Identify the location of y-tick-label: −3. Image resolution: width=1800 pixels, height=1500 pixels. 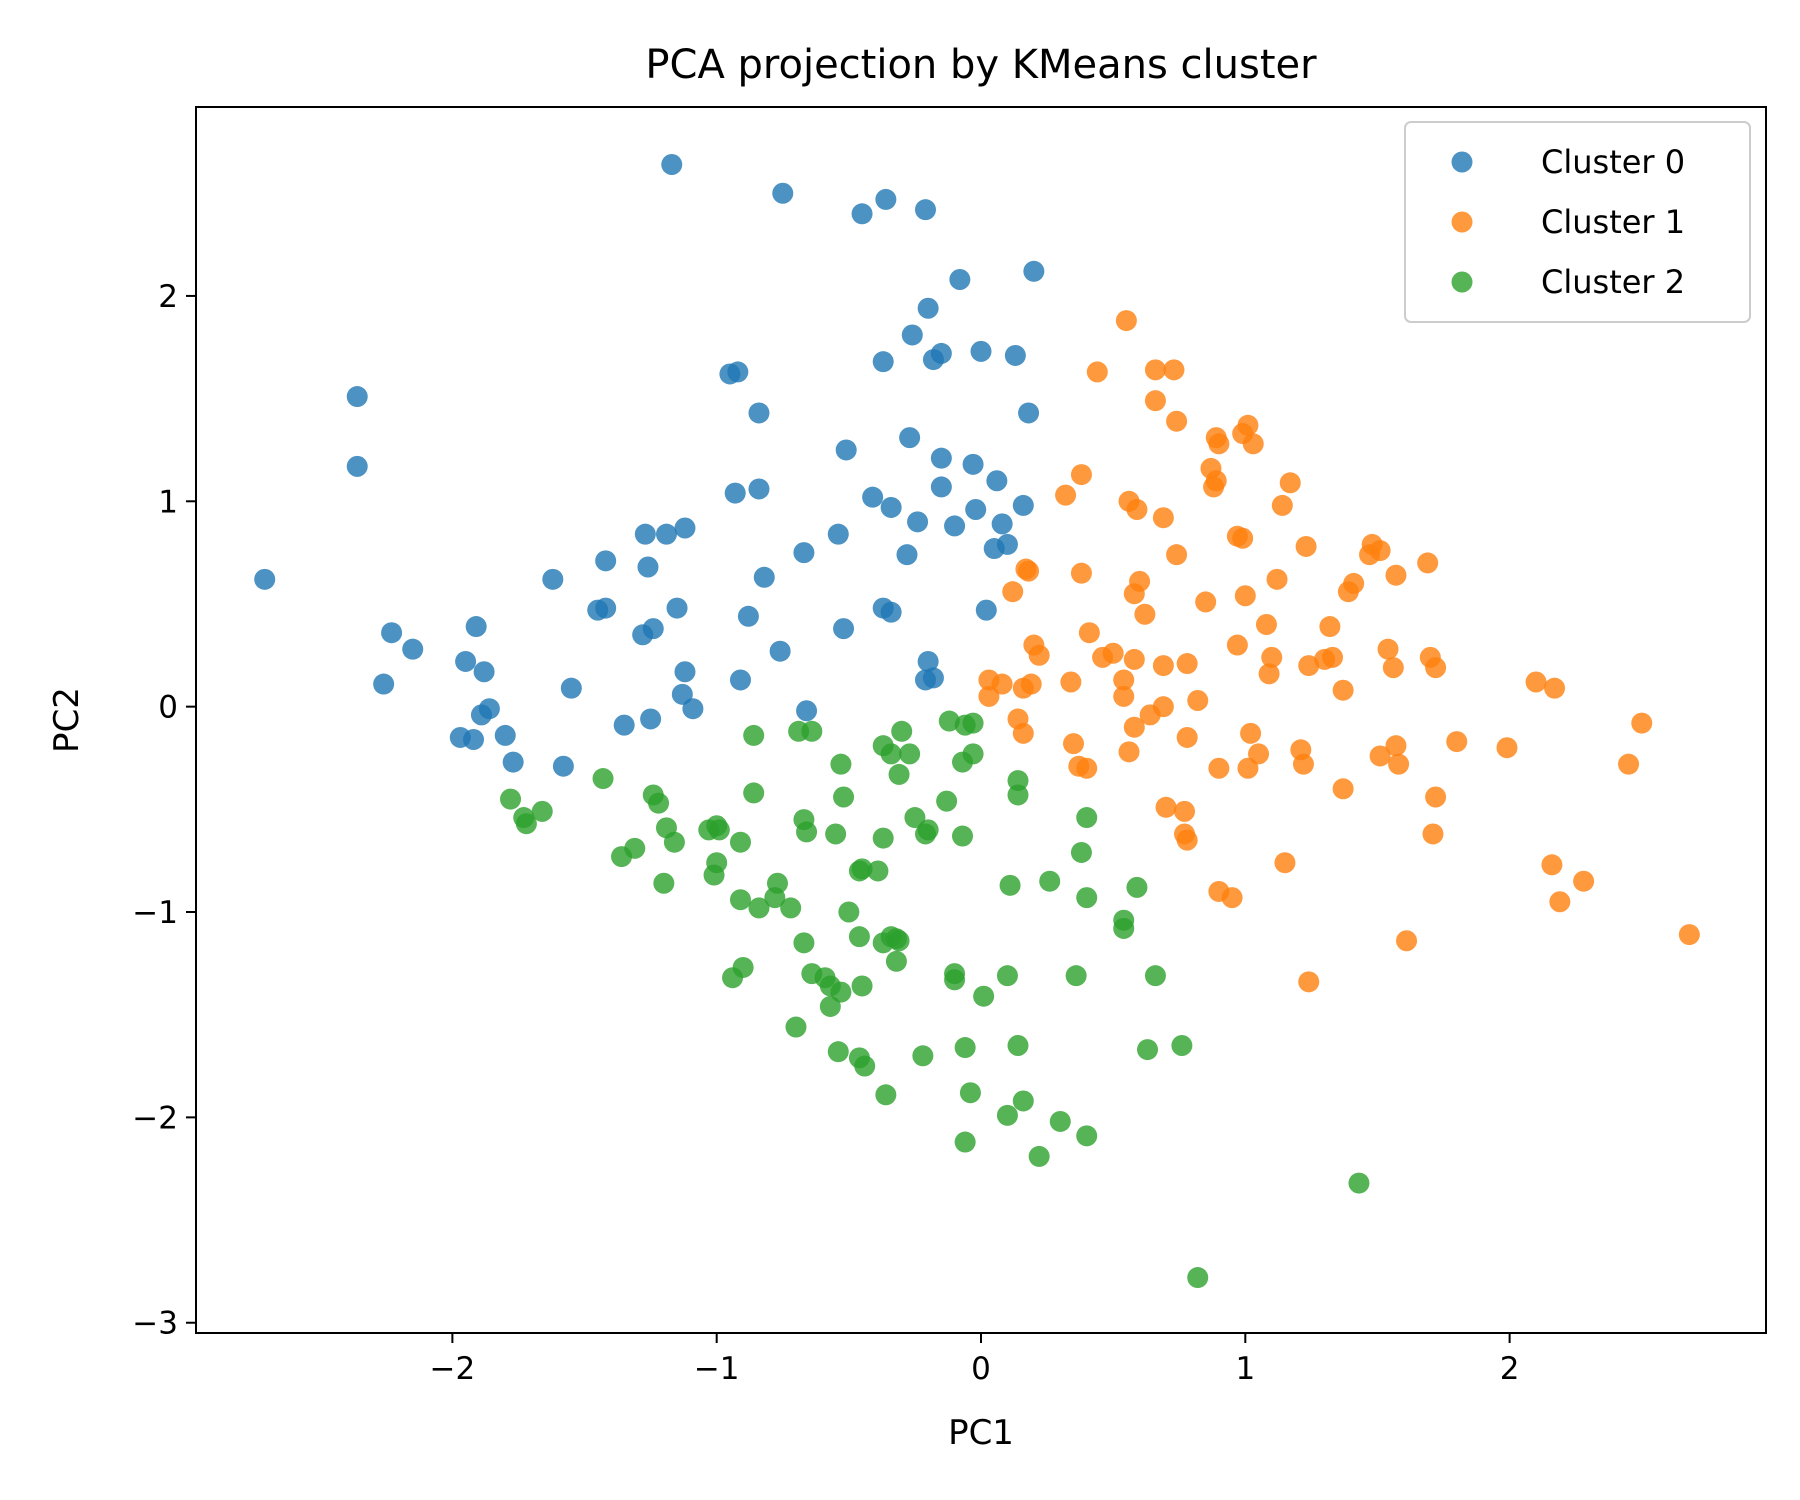
(155, 1324).